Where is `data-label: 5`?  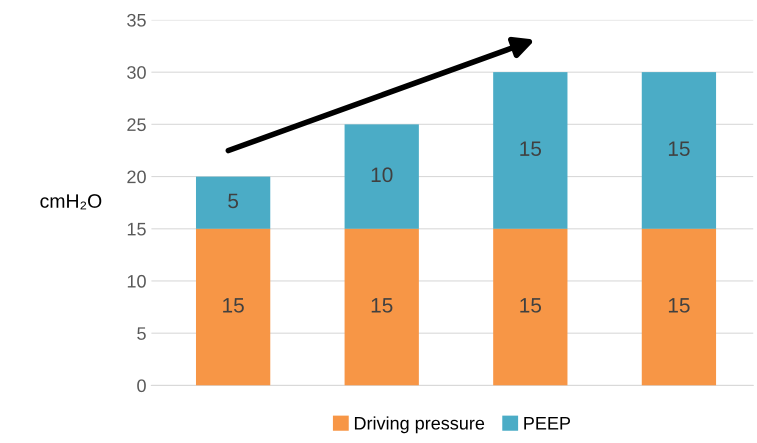
data-label: 5 is located at coordinates (233, 201).